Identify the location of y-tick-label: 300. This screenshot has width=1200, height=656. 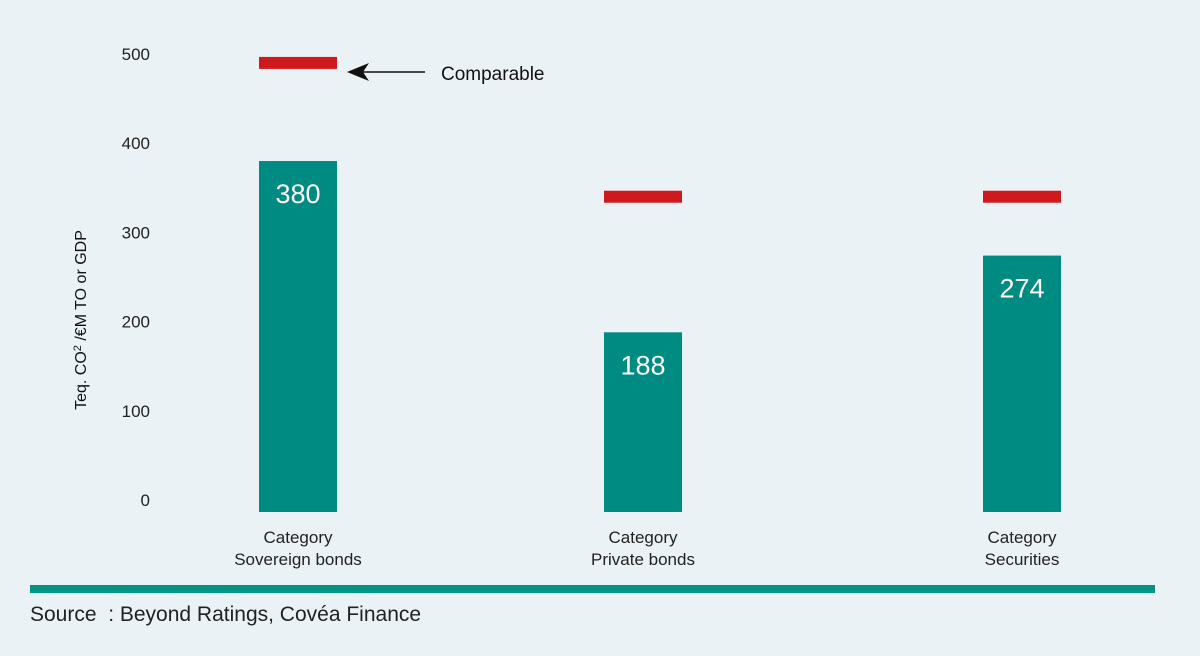
(136, 232).